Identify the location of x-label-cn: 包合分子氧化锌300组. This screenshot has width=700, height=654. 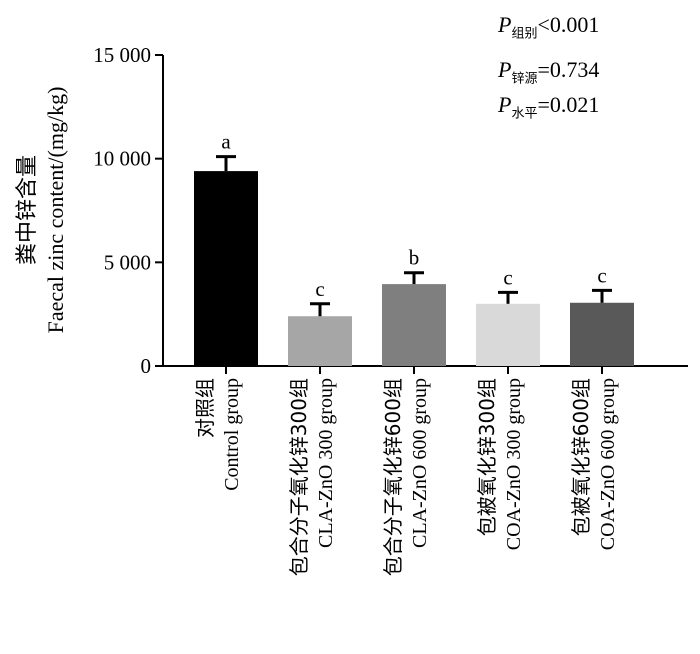
(299, 477).